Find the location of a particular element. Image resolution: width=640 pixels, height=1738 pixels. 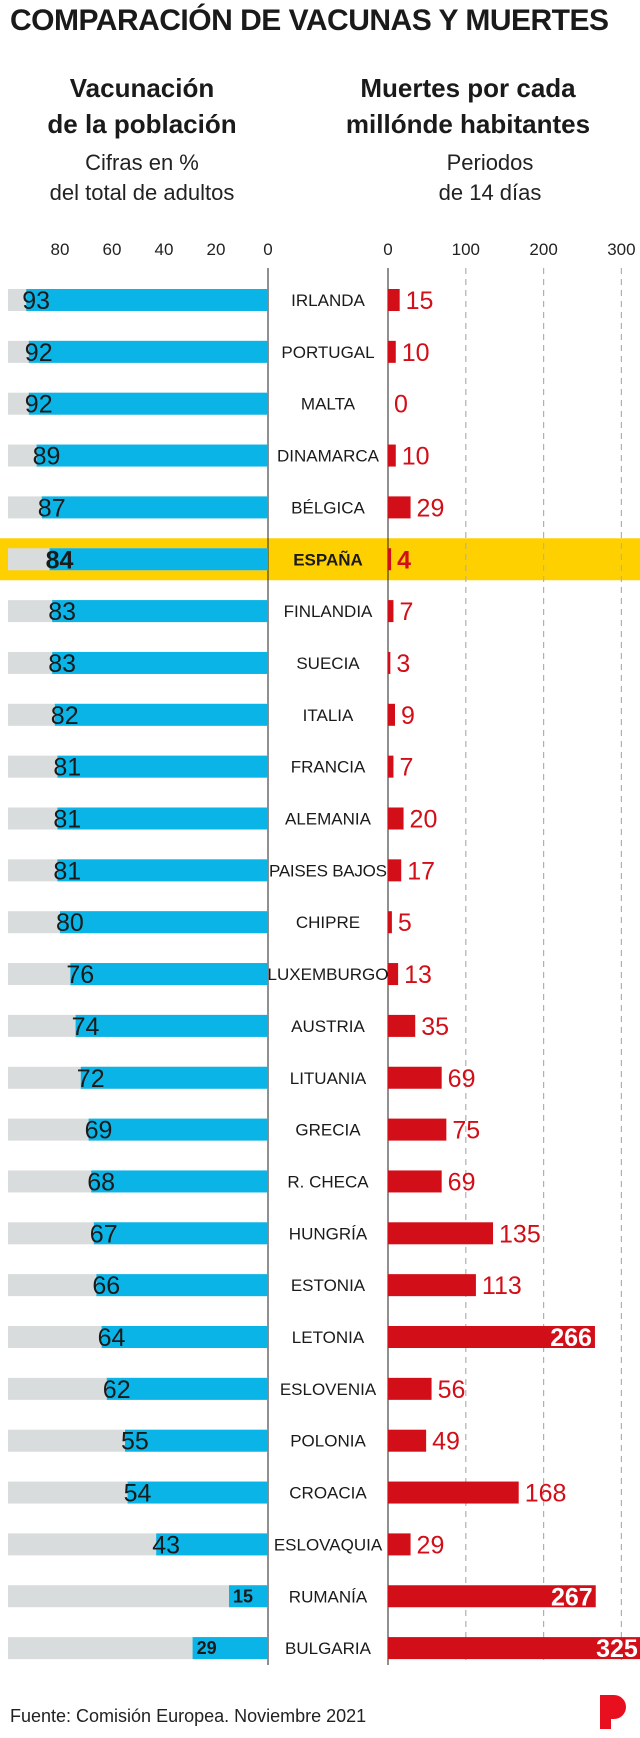

country-label: ESPAÑA is located at coordinates (328, 559).